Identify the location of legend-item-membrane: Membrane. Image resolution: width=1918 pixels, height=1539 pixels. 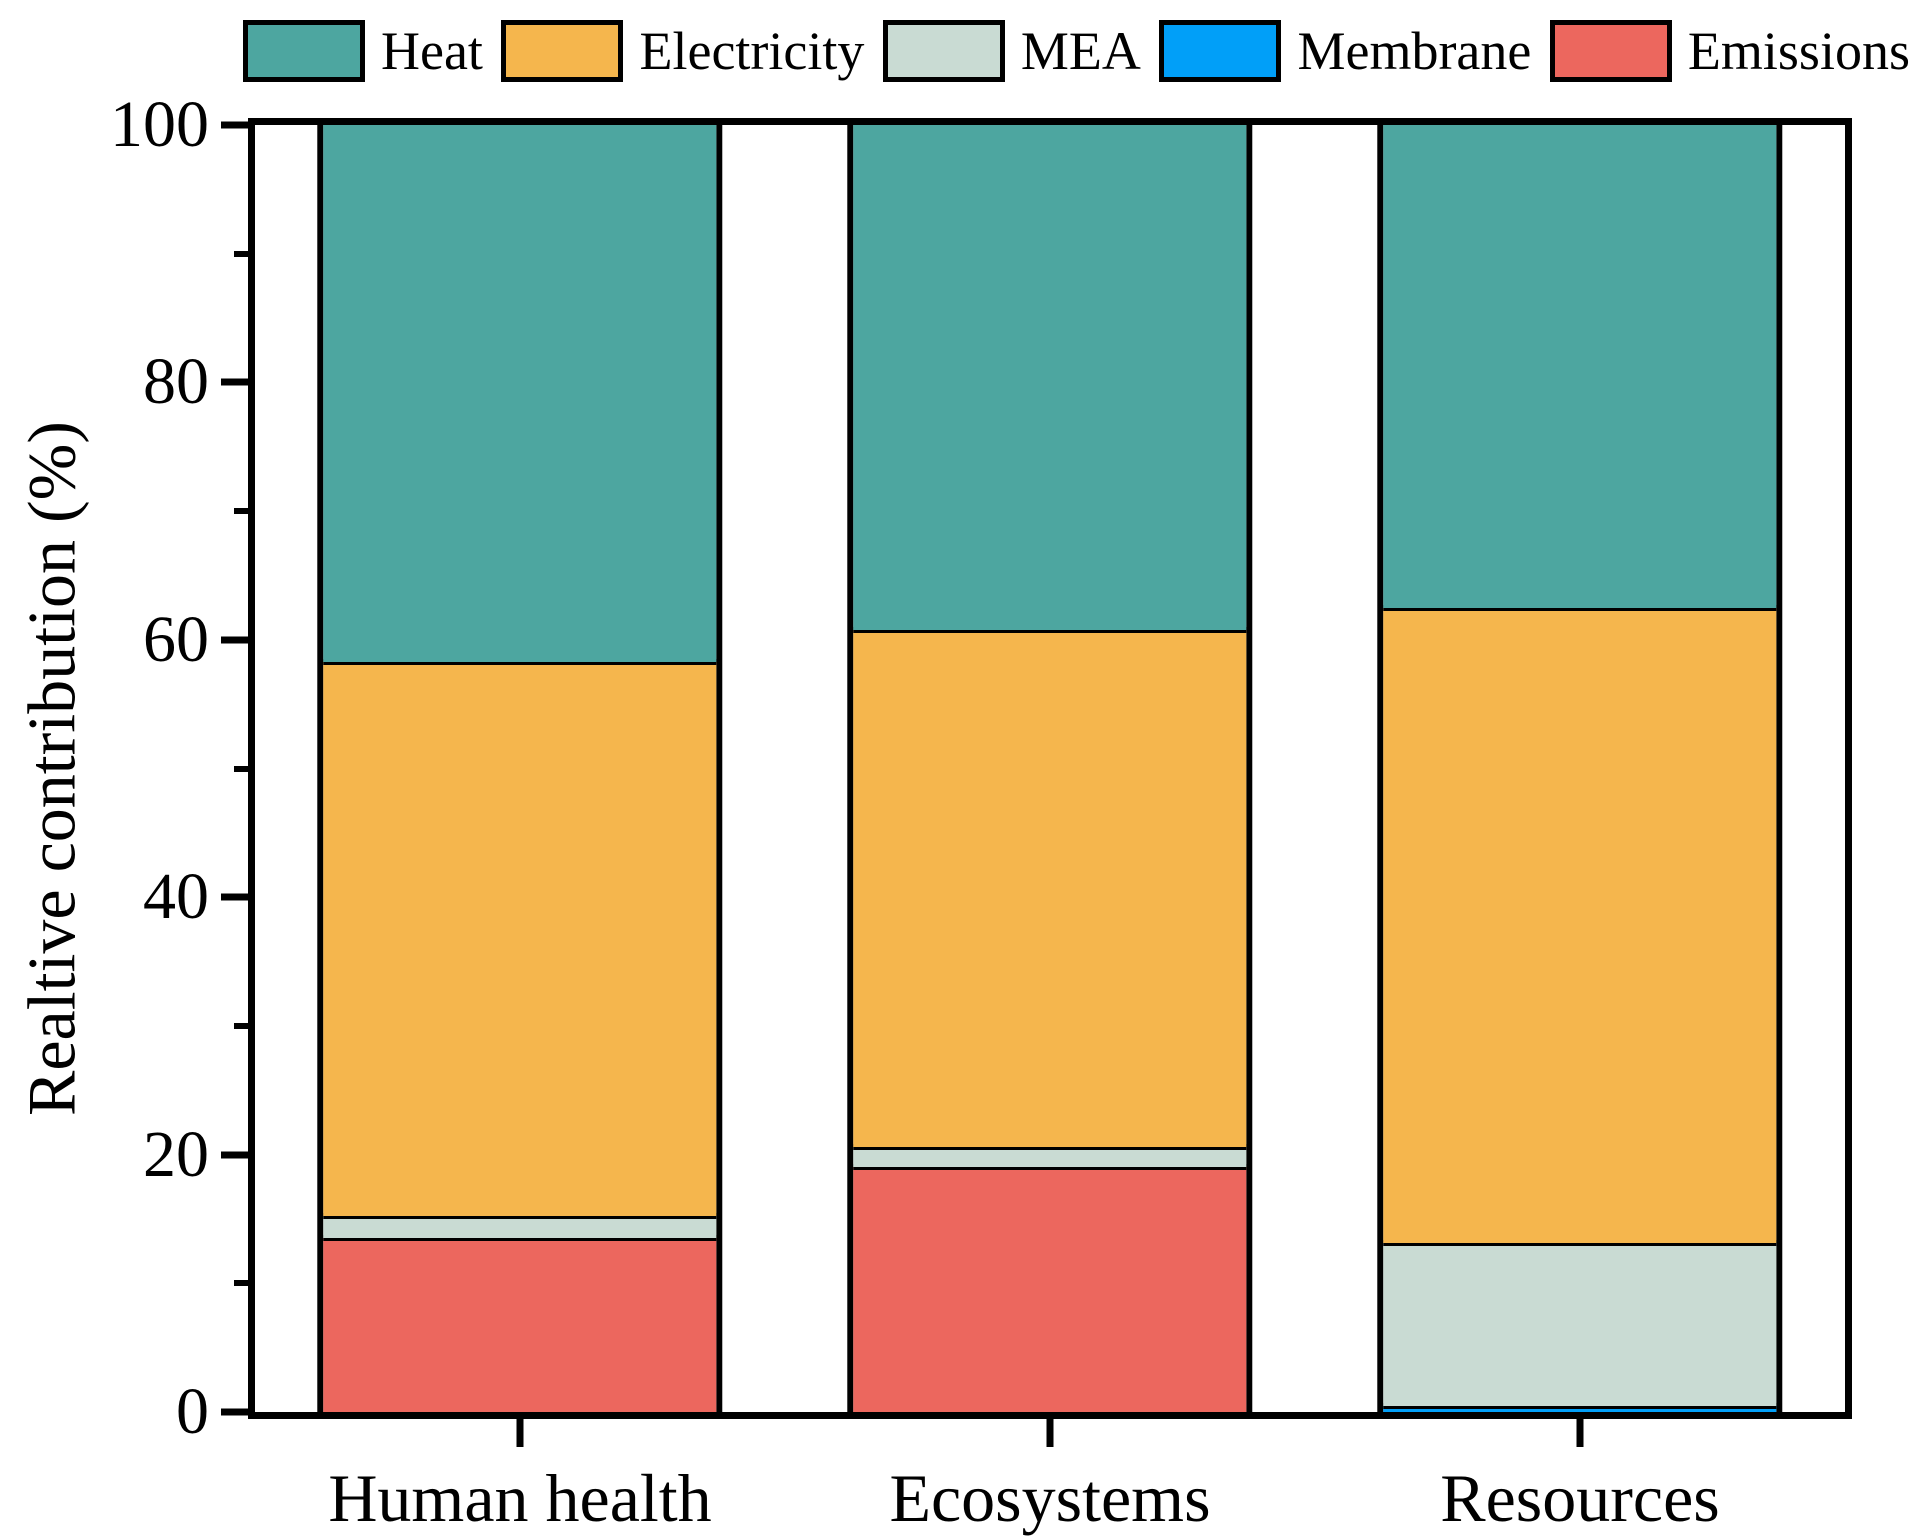
(1345, 51).